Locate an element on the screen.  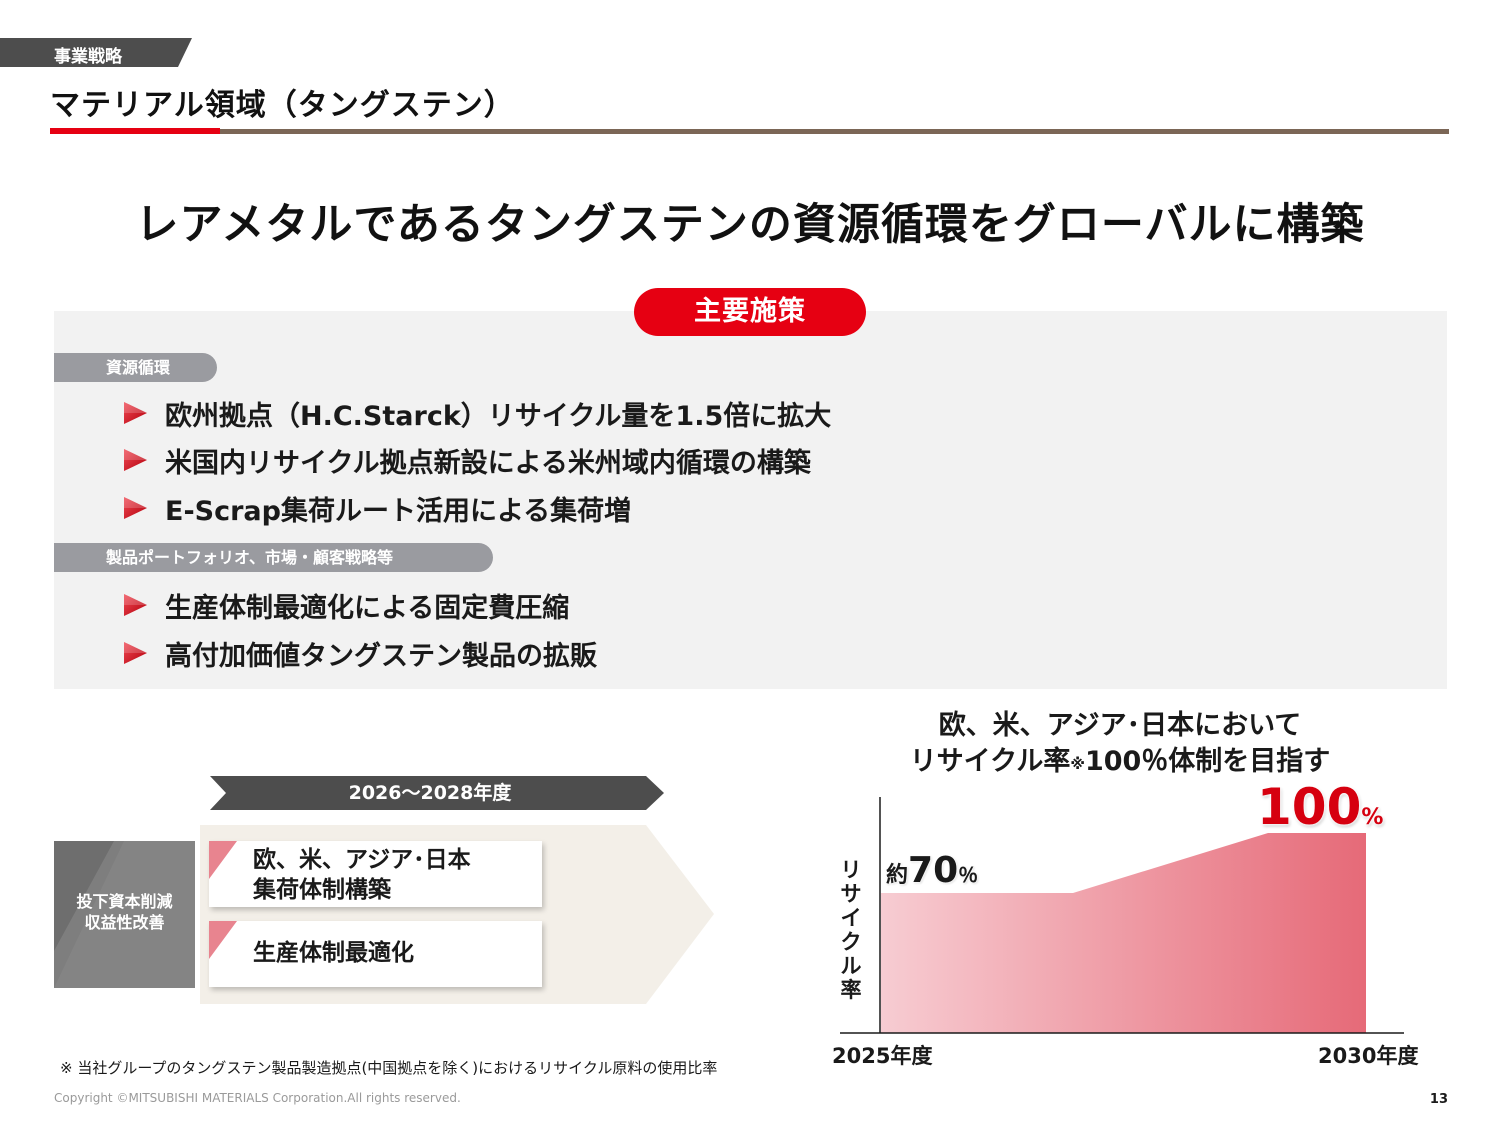
chart-x-tick-label: 2030年度 is located at coordinates (1368, 1056).